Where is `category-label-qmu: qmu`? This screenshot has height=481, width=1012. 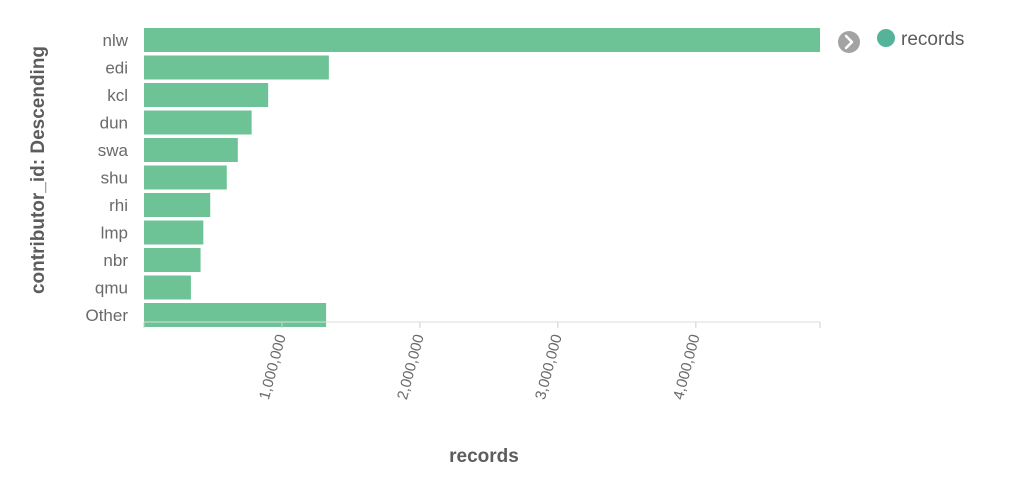
category-label-qmu: qmu is located at coordinates (111, 288).